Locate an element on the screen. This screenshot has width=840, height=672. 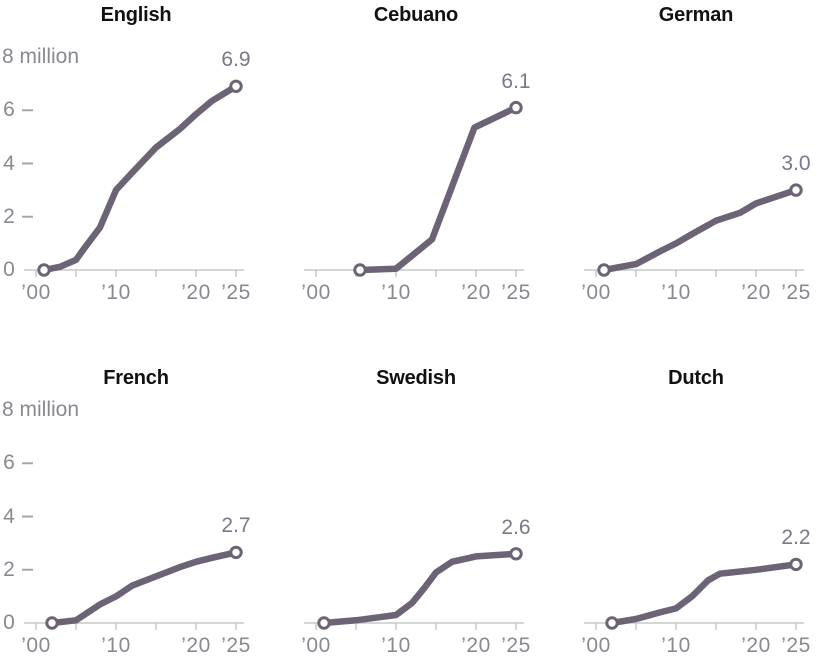
end-value-label: 6.1 is located at coordinates (516, 81).